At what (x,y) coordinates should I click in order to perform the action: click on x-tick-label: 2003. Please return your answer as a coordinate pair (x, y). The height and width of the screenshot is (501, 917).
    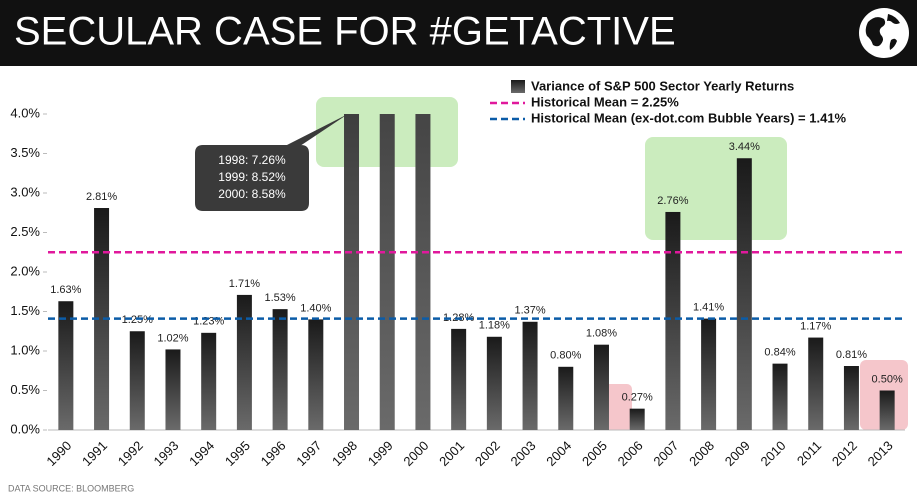
    Looking at the image, I should click on (523, 453).